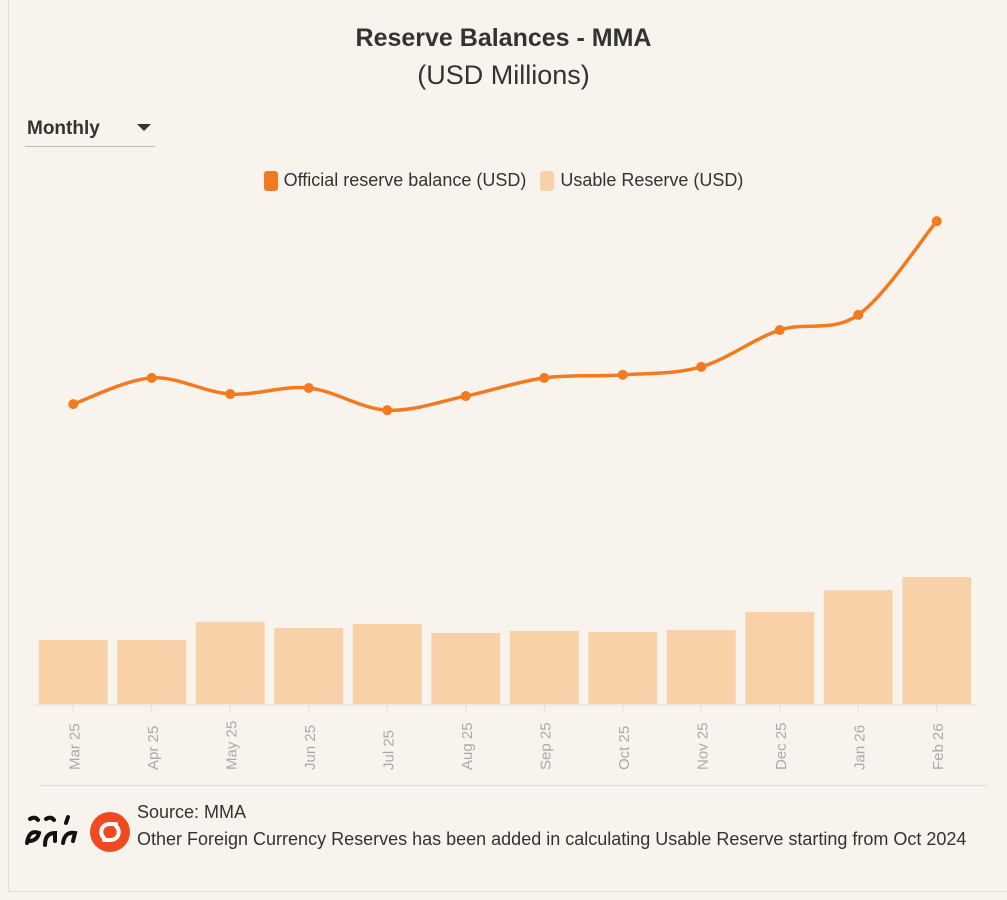  I want to click on x-tick-label: Jul 25, so click(388, 750).